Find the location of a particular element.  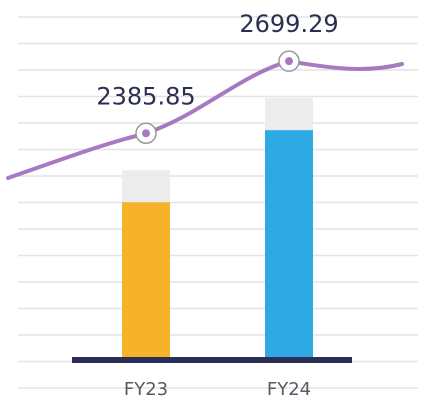

value-label: 2385.85 is located at coordinates (145, 96).